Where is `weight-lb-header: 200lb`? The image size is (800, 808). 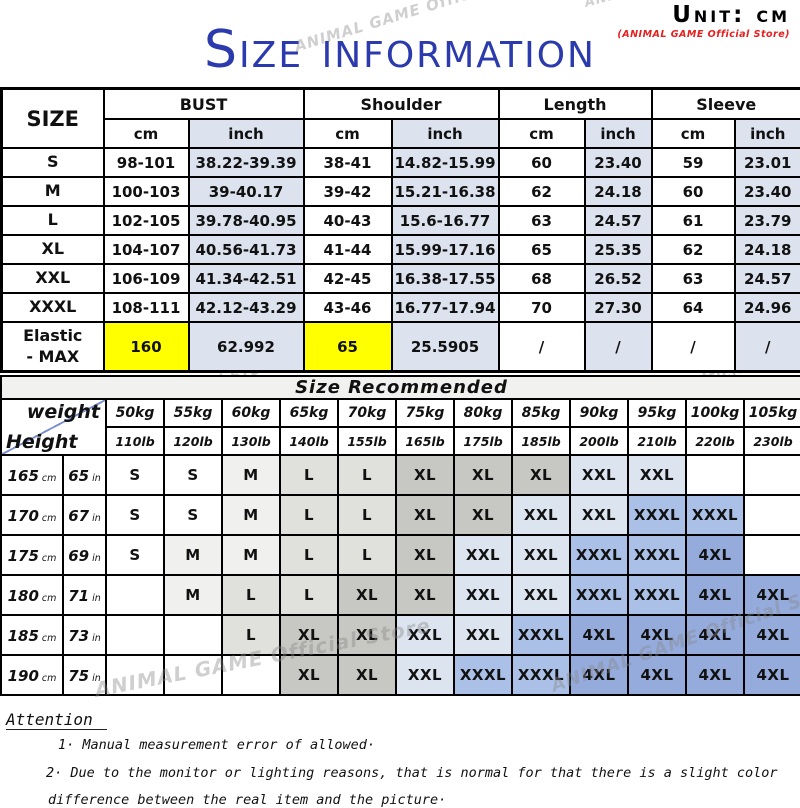
weight-lb-header: 200lb is located at coordinates (599, 441).